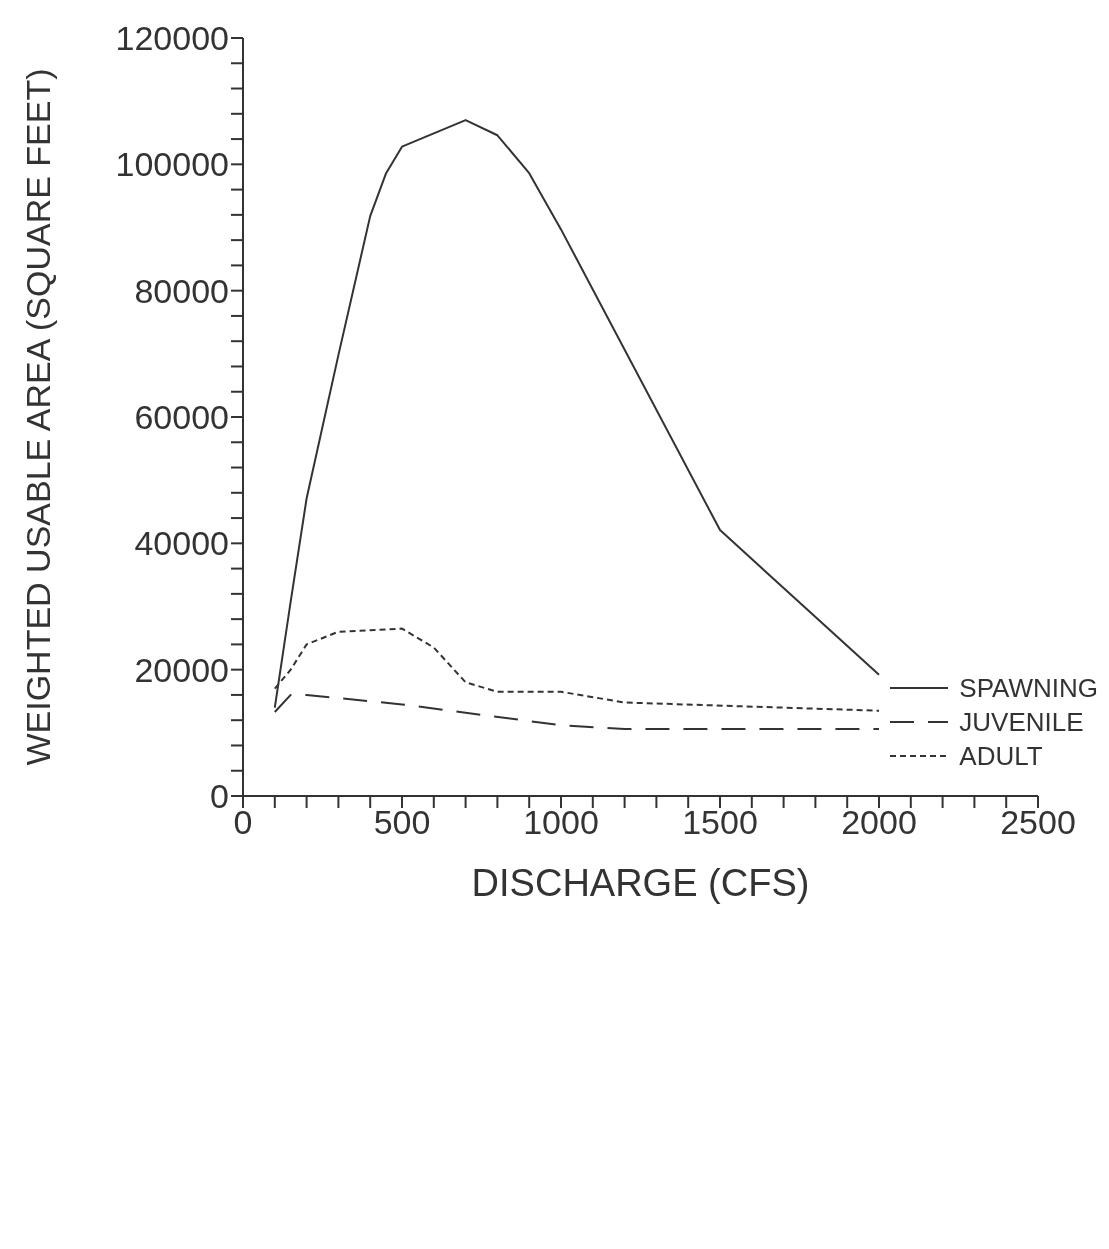 The image size is (1109, 1249). Describe the element at coordinates (1021, 722) in the screenshot. I see `legend-label: JUVENILE` at that location.